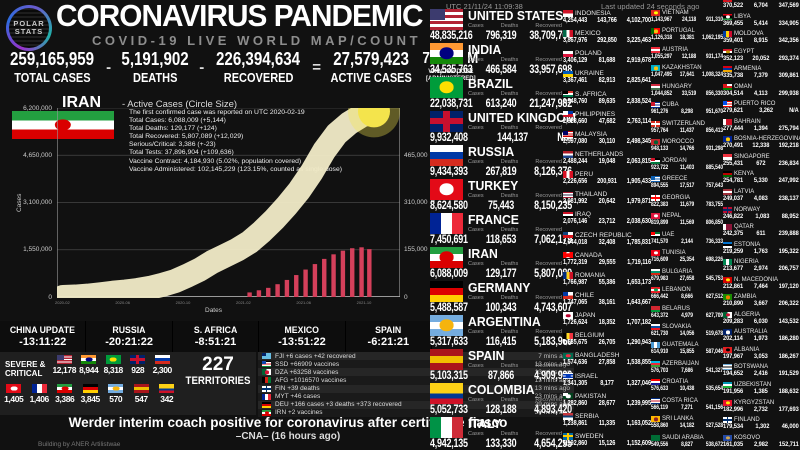 This screenshot has width=800, height=450. Describe the element at coordinates (416, 364) in the screenshot. I see `feed-row: SSD +66909 vaccines 13 mins ago` at that location.